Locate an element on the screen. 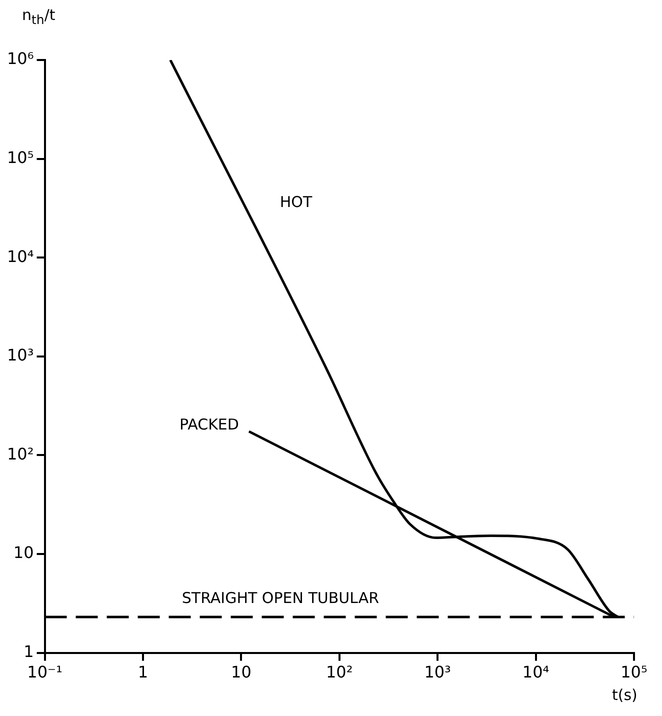 The image size is (662, 716). x-tick-label: 1 is located at coordinates (143, 672).